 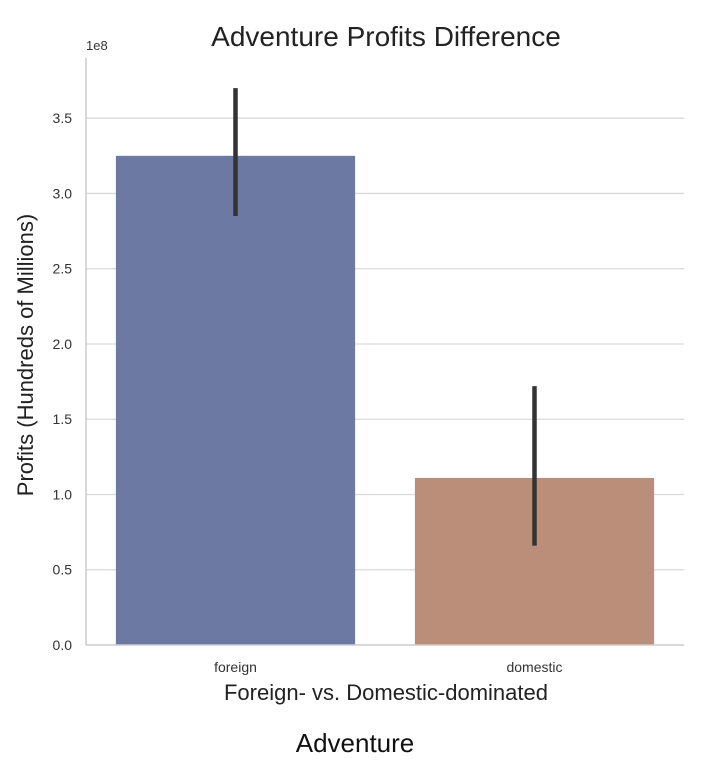 What do you see at coordinates (63, 269) in the screenshot?
I see `y-tick-label: 2.5` at bounding box center [63, 269].